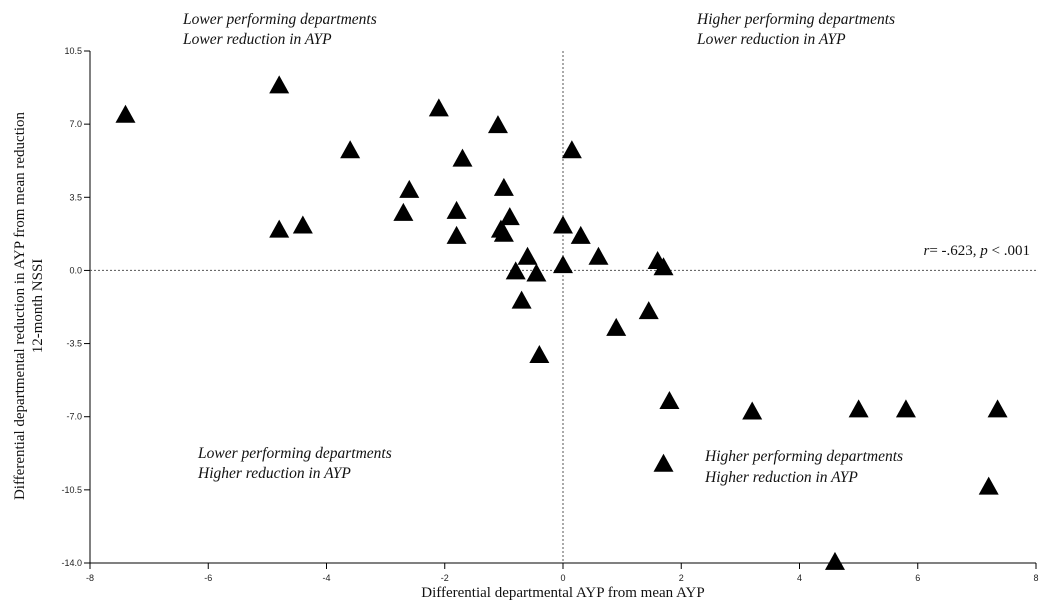  What do you see at coordinates (74, 344) in the screenshot?
I see `y-tick-label: -3.5` at bounding box center [74, 344].